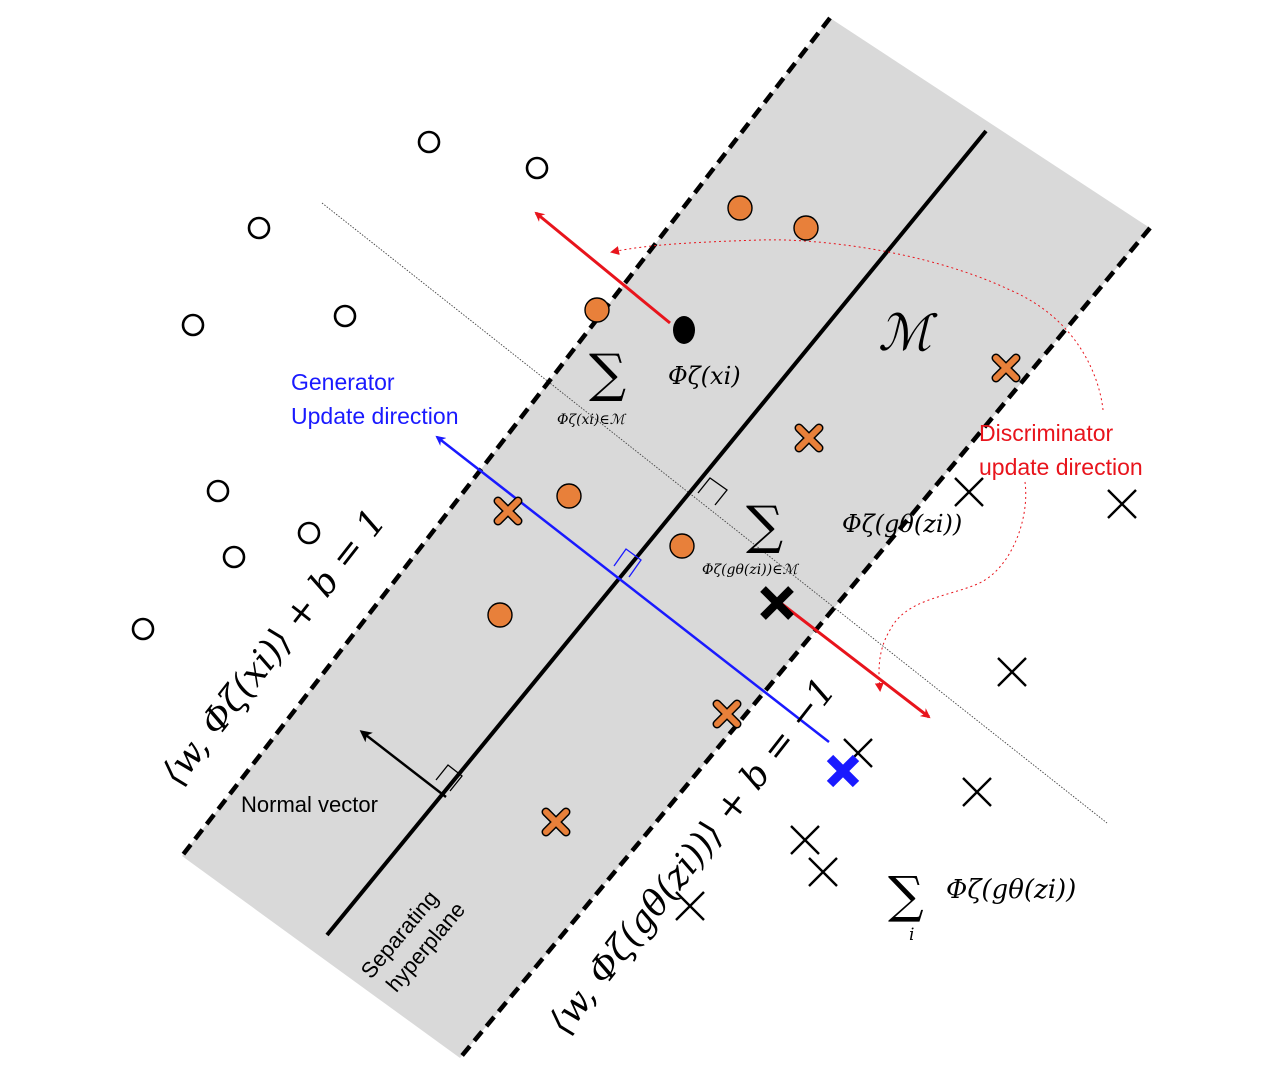  Describe the element at coordinates (704, 376) in the screenshot. I see `real-mean-label: Φζ(xi)` at that location.